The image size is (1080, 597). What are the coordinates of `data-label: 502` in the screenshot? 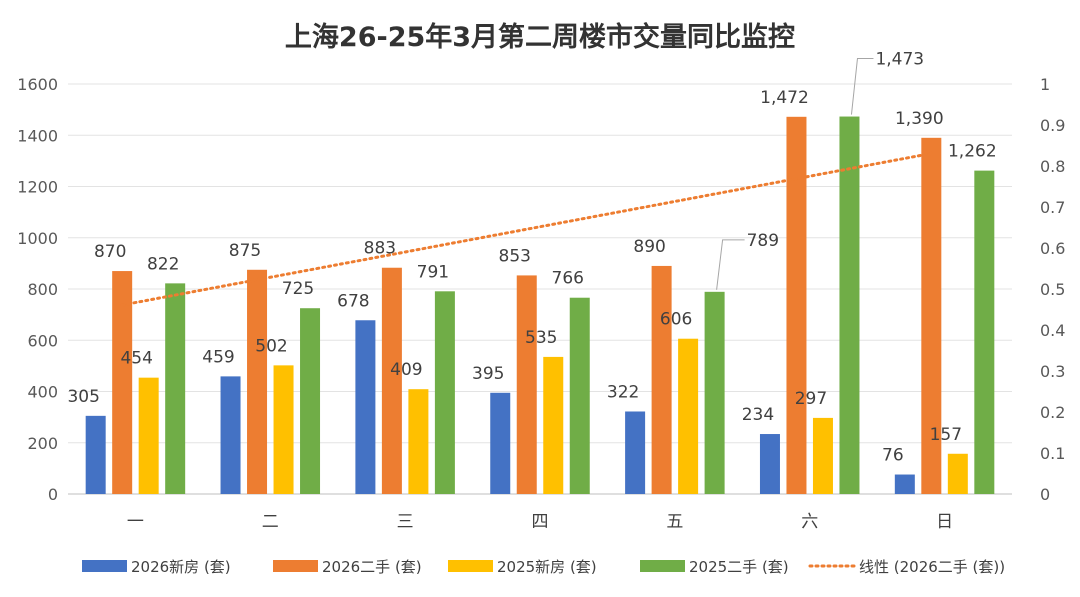 It's located at (271, 346).